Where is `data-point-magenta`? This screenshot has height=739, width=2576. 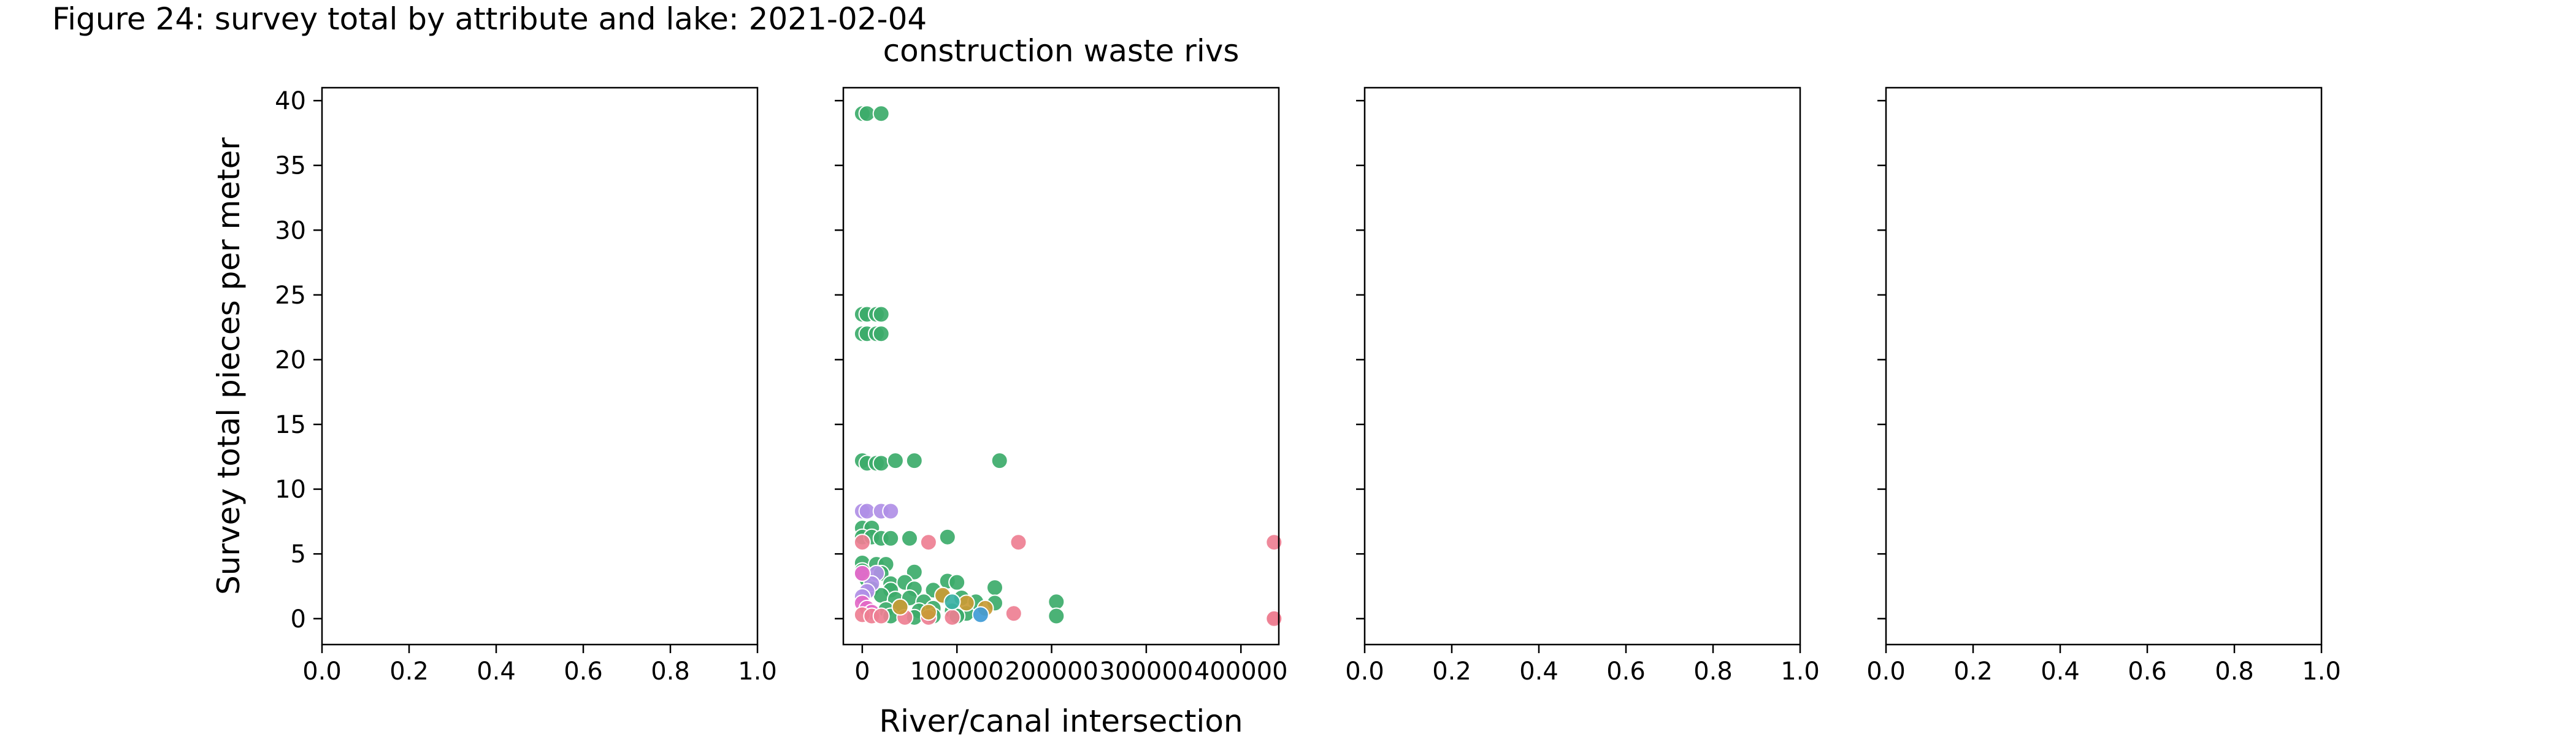 data-point-magenta is located at coordinates (862, 573).